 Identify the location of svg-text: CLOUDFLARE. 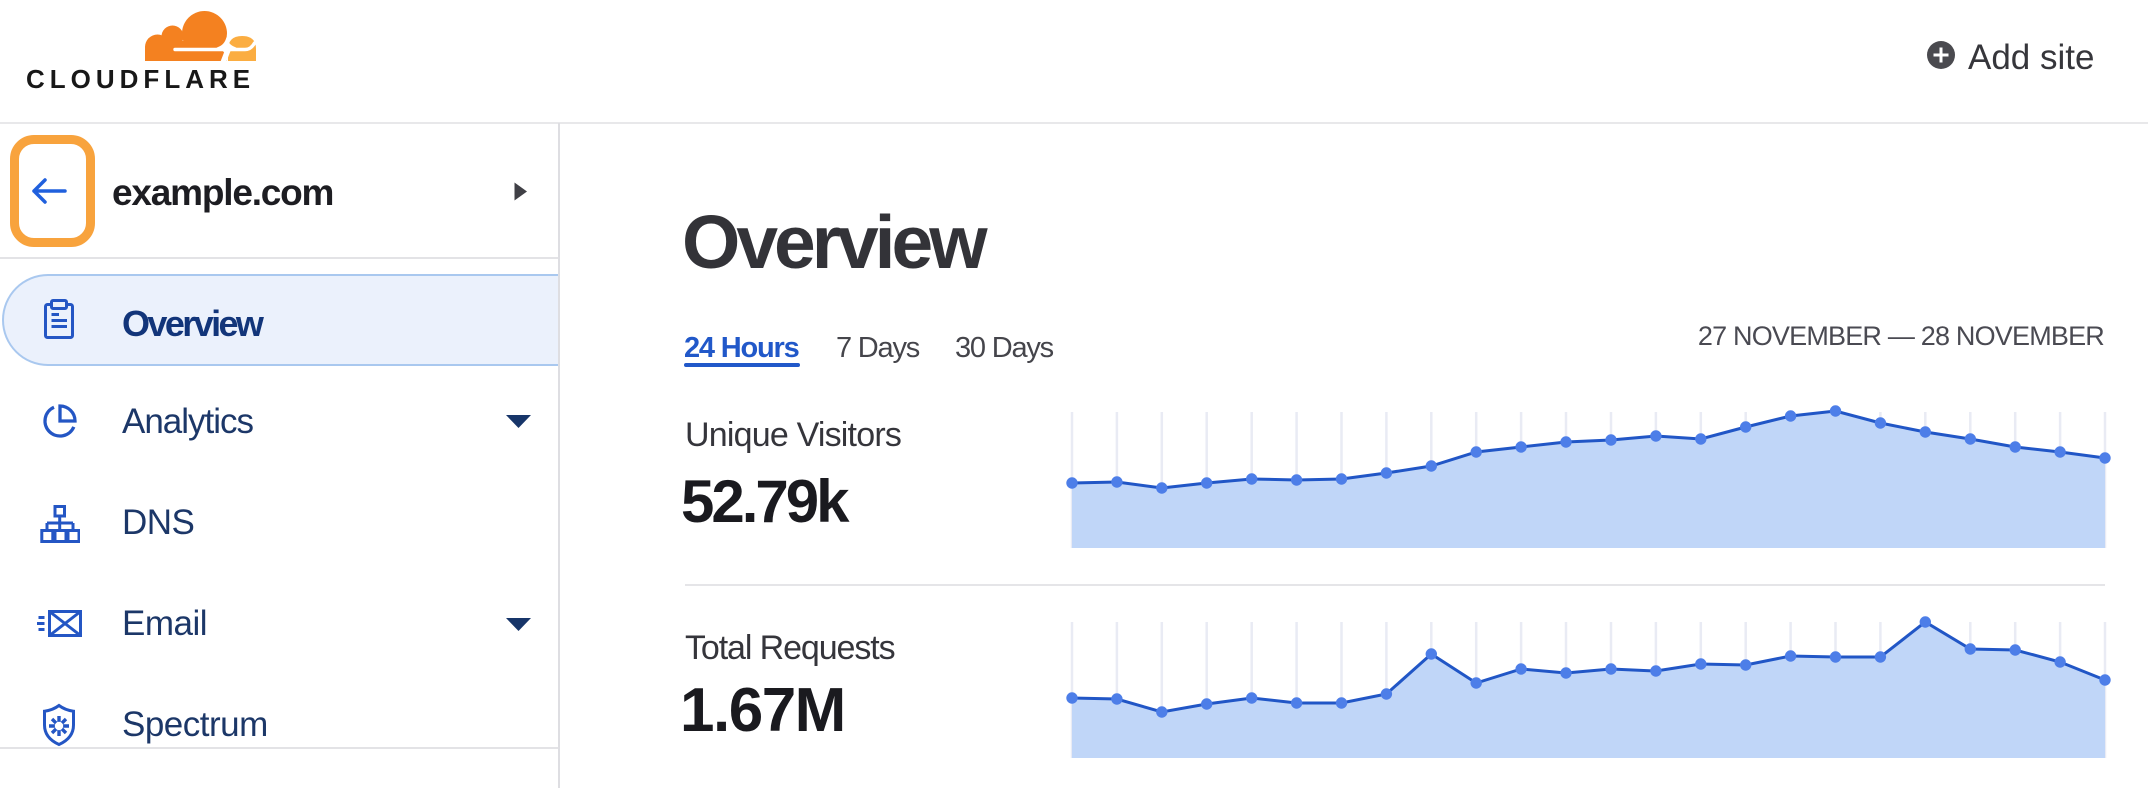
(140, 79).